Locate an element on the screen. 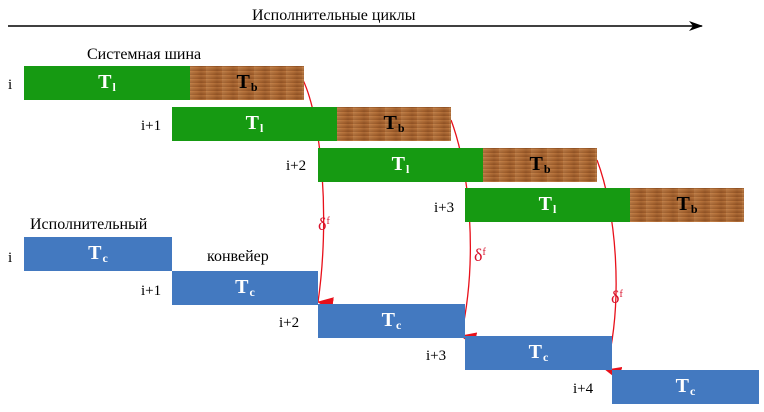  exec-phase-bar-2: Tc is located at coordinates (245, 288).